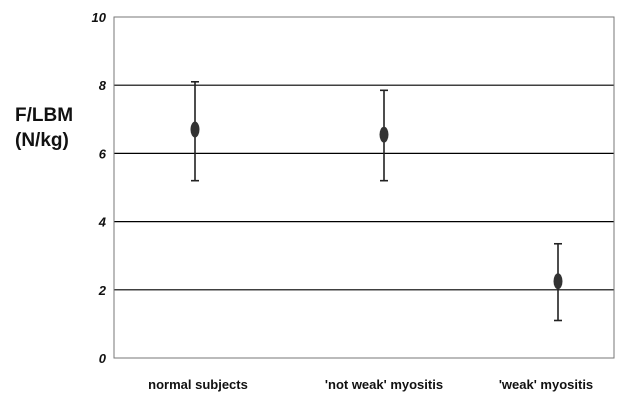 The image size is (621, 398). Describe the element at coordinates (99, 188) in the screenshot. I see `y-tick-labels: 0 2 4 6 8 10` at that location.